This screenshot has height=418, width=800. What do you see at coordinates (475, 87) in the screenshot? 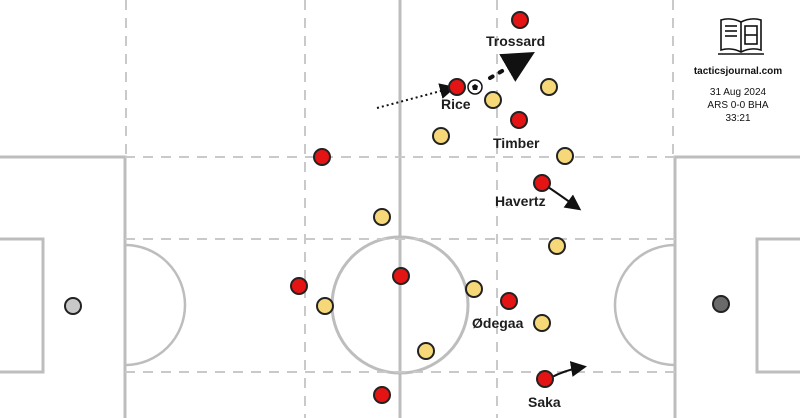
I see `ball-icon` at bounding box center [475, 87].